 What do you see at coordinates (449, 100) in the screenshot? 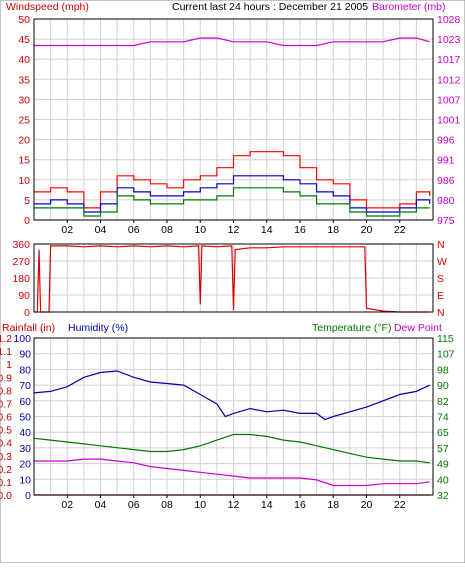
I see `y-tick-label-barometer: 1007` at bounding box center [449, 100].